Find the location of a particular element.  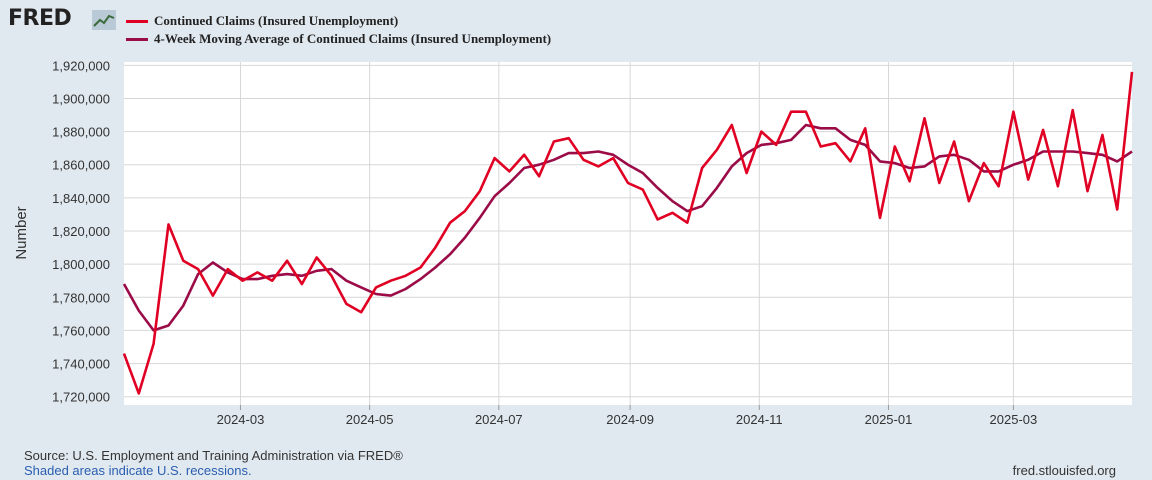

x-tick-label: 2024-05 is located at coordinates (370, 419).